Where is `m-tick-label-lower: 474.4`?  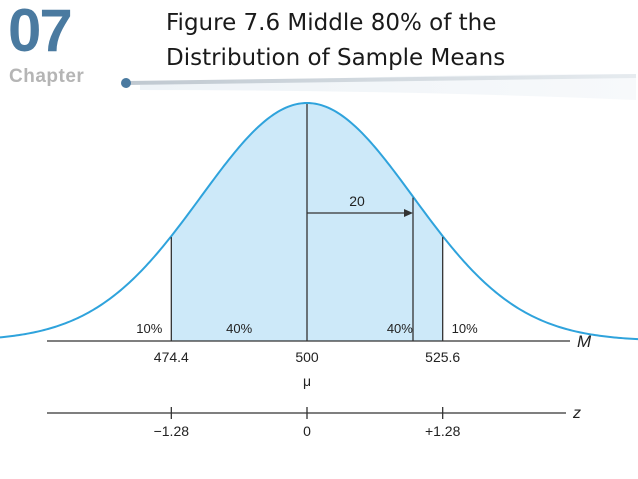 m-tick-label-lower: 474.4 is located at coordinates (171, 357).